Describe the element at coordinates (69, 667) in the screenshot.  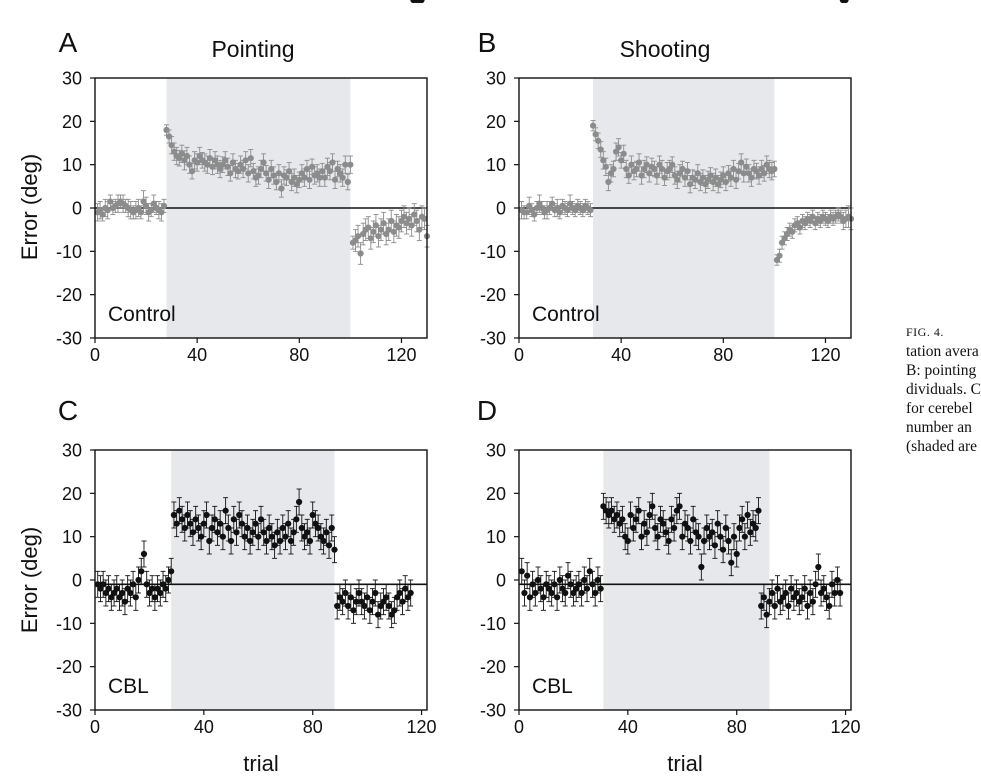
I see `y-tick-label: -20` at that location.